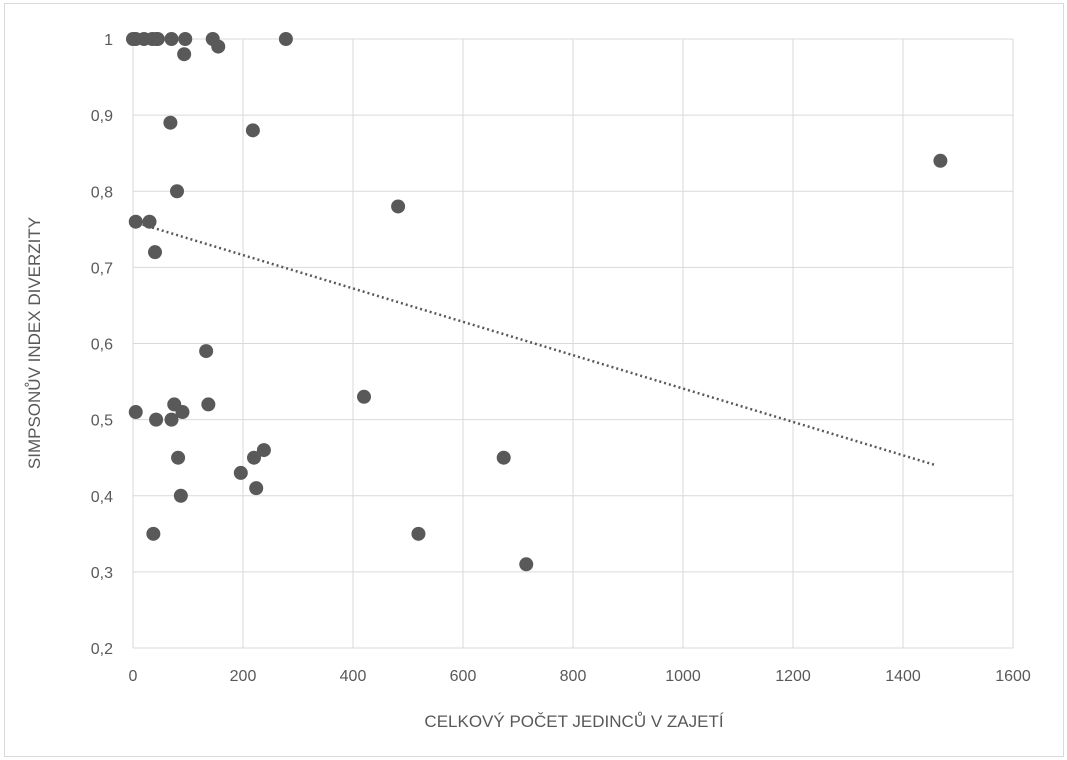 The height and width of the screenshot is (760, 1067). I want to click on x-tick-label: 1200, so click(793, 676).